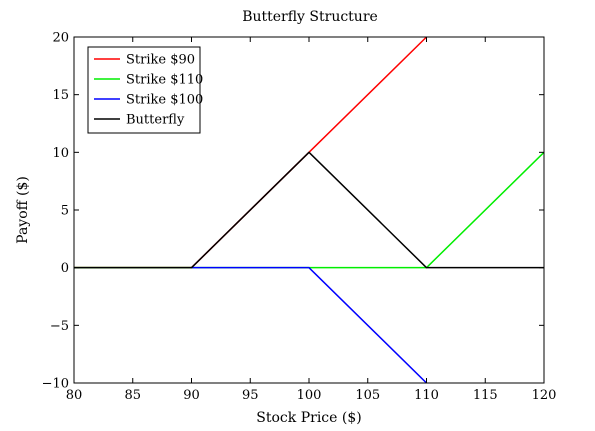 This screenshot has height=431, width=595. I want to click on x-tick-label: 85, so click(132, 395).